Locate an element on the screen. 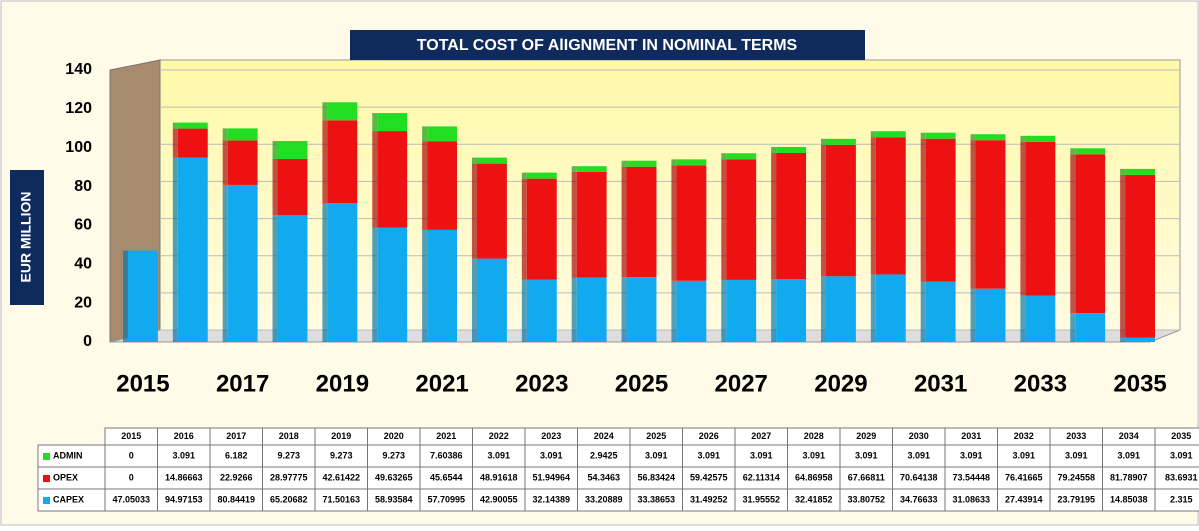 The image size is (1199, 531). table-value: 54.3463 is located at coordinates (603, 477).